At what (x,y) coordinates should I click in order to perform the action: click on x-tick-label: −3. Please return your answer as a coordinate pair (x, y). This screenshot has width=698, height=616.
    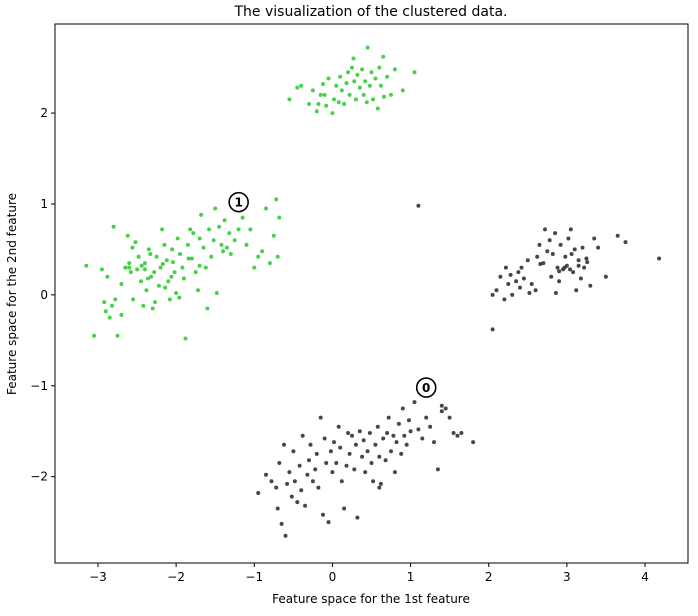
    Looking at the image, I should click on (98, 577).